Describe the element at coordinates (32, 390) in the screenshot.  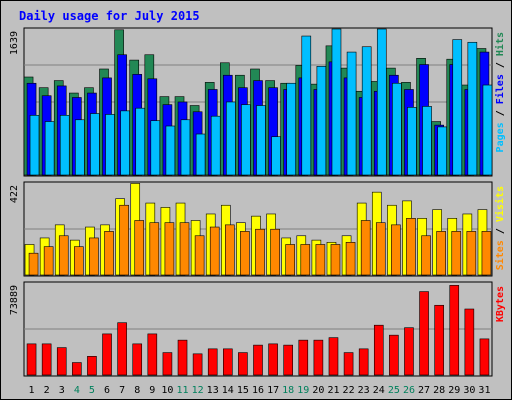
I see `x-tick-label-1: 1` at that location.